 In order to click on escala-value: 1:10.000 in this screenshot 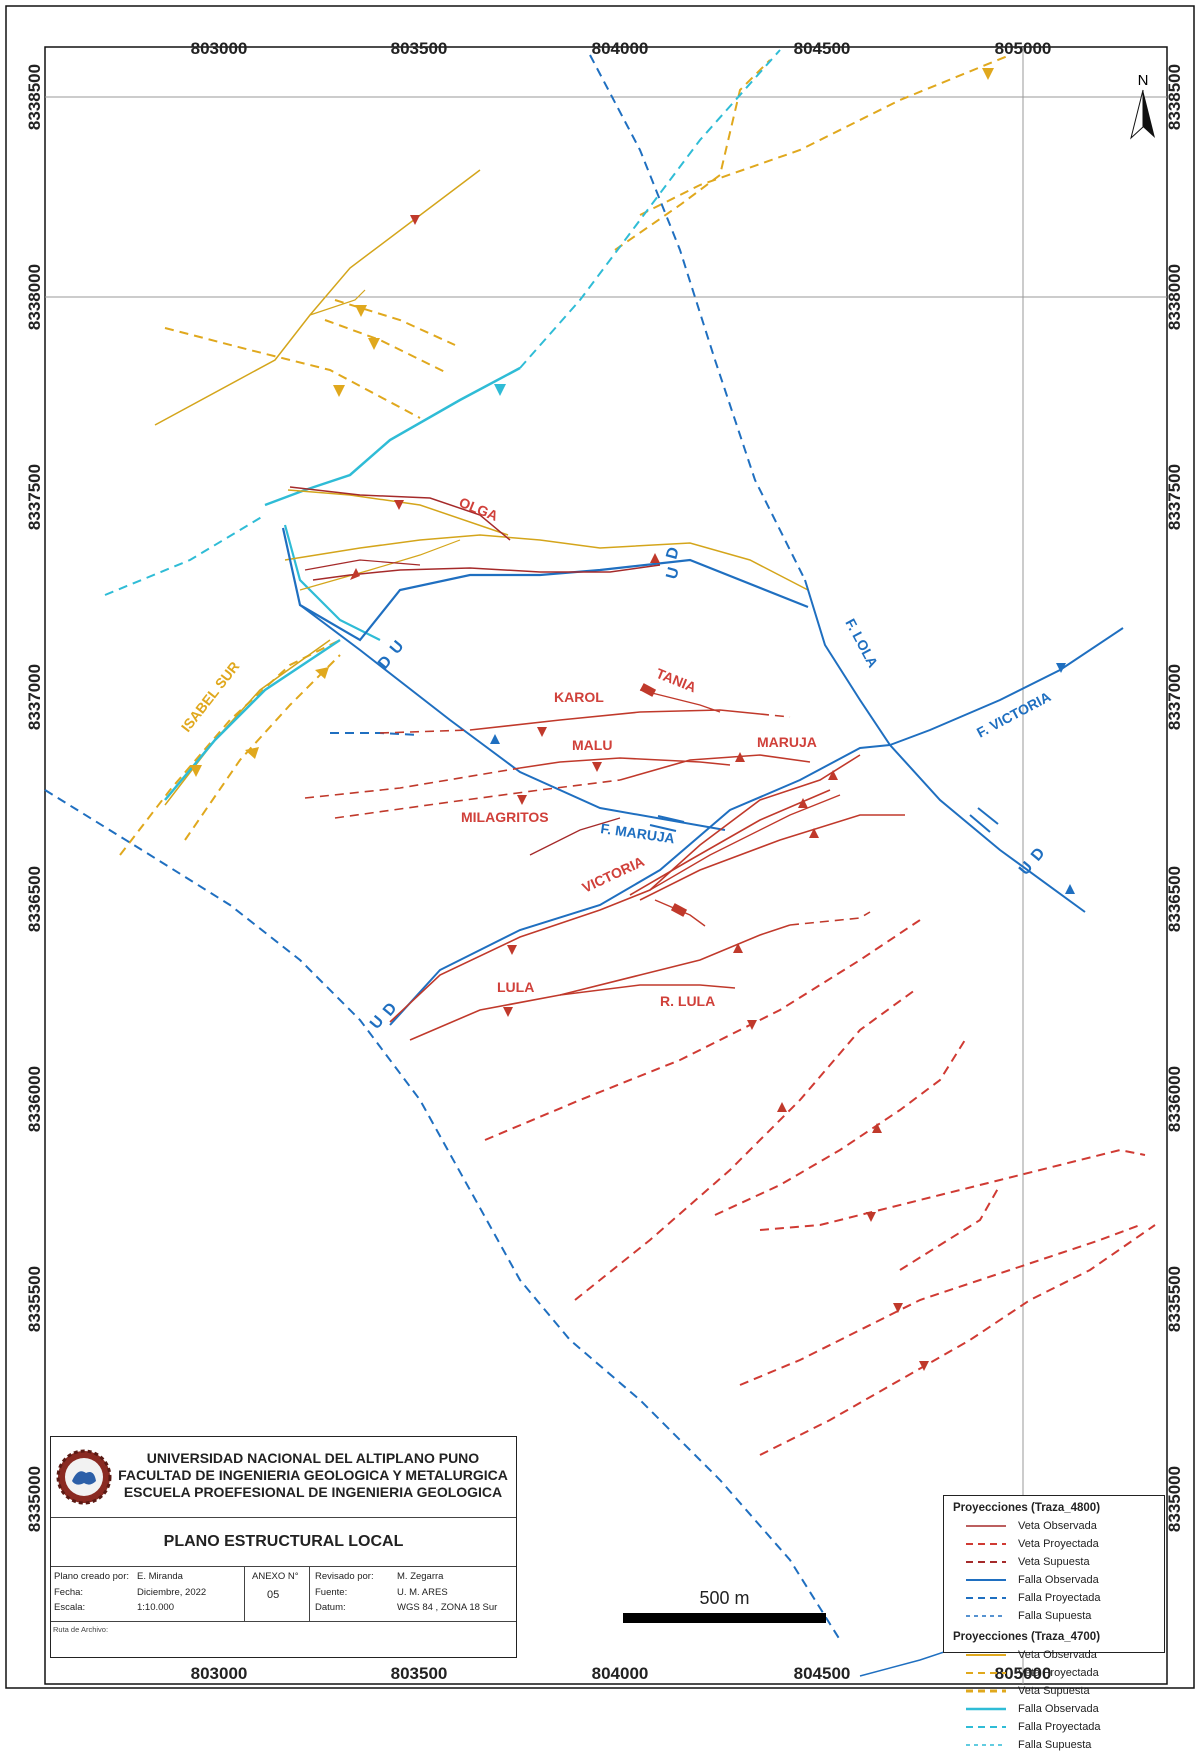, I will do `click(155, 1607)`.